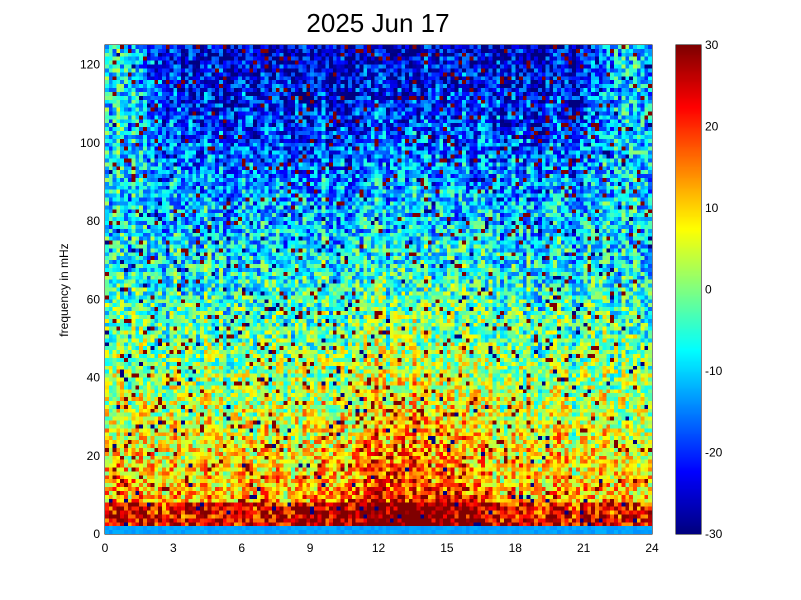 This screenshot has height=600, width=801. What do you see at coordinates (447, 548) in the screenshot?
I see `x-tick-label: 15` at bounding box center [447, 548].